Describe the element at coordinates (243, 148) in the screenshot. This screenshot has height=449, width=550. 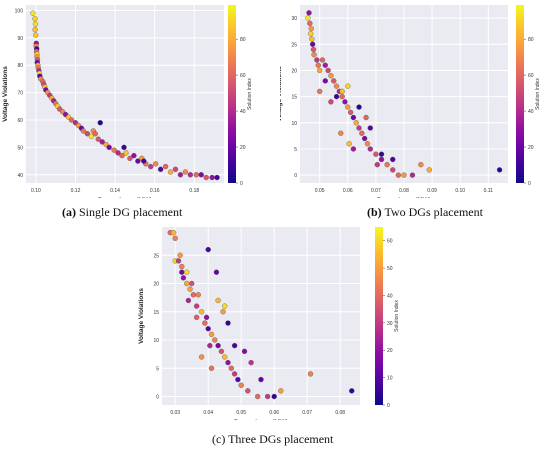
I see `chart-a-colorbar-tick-label: 20` at that location.